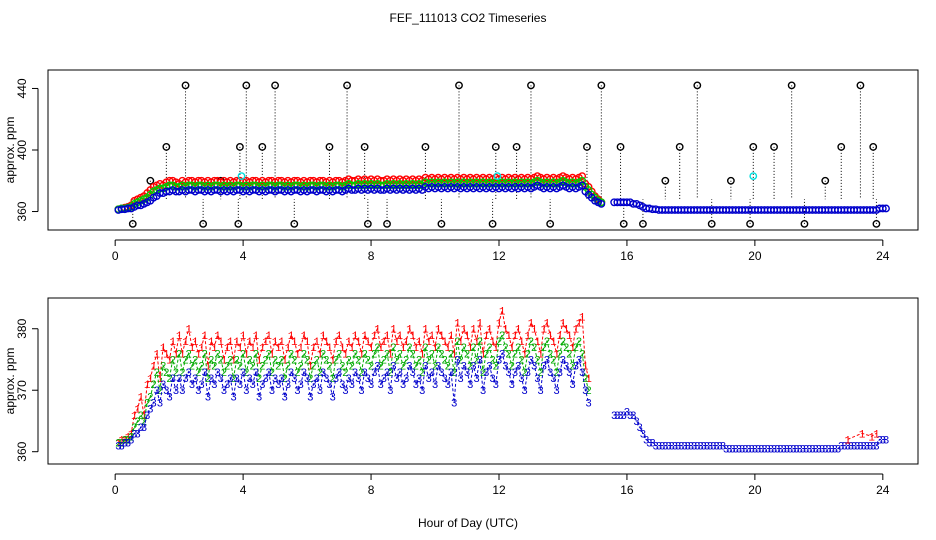  What do you see at coordinates (10, 381) in the screenshot?
I see `bottom-y-axis-label: approx. ppm` at bounding box center [10, 381].